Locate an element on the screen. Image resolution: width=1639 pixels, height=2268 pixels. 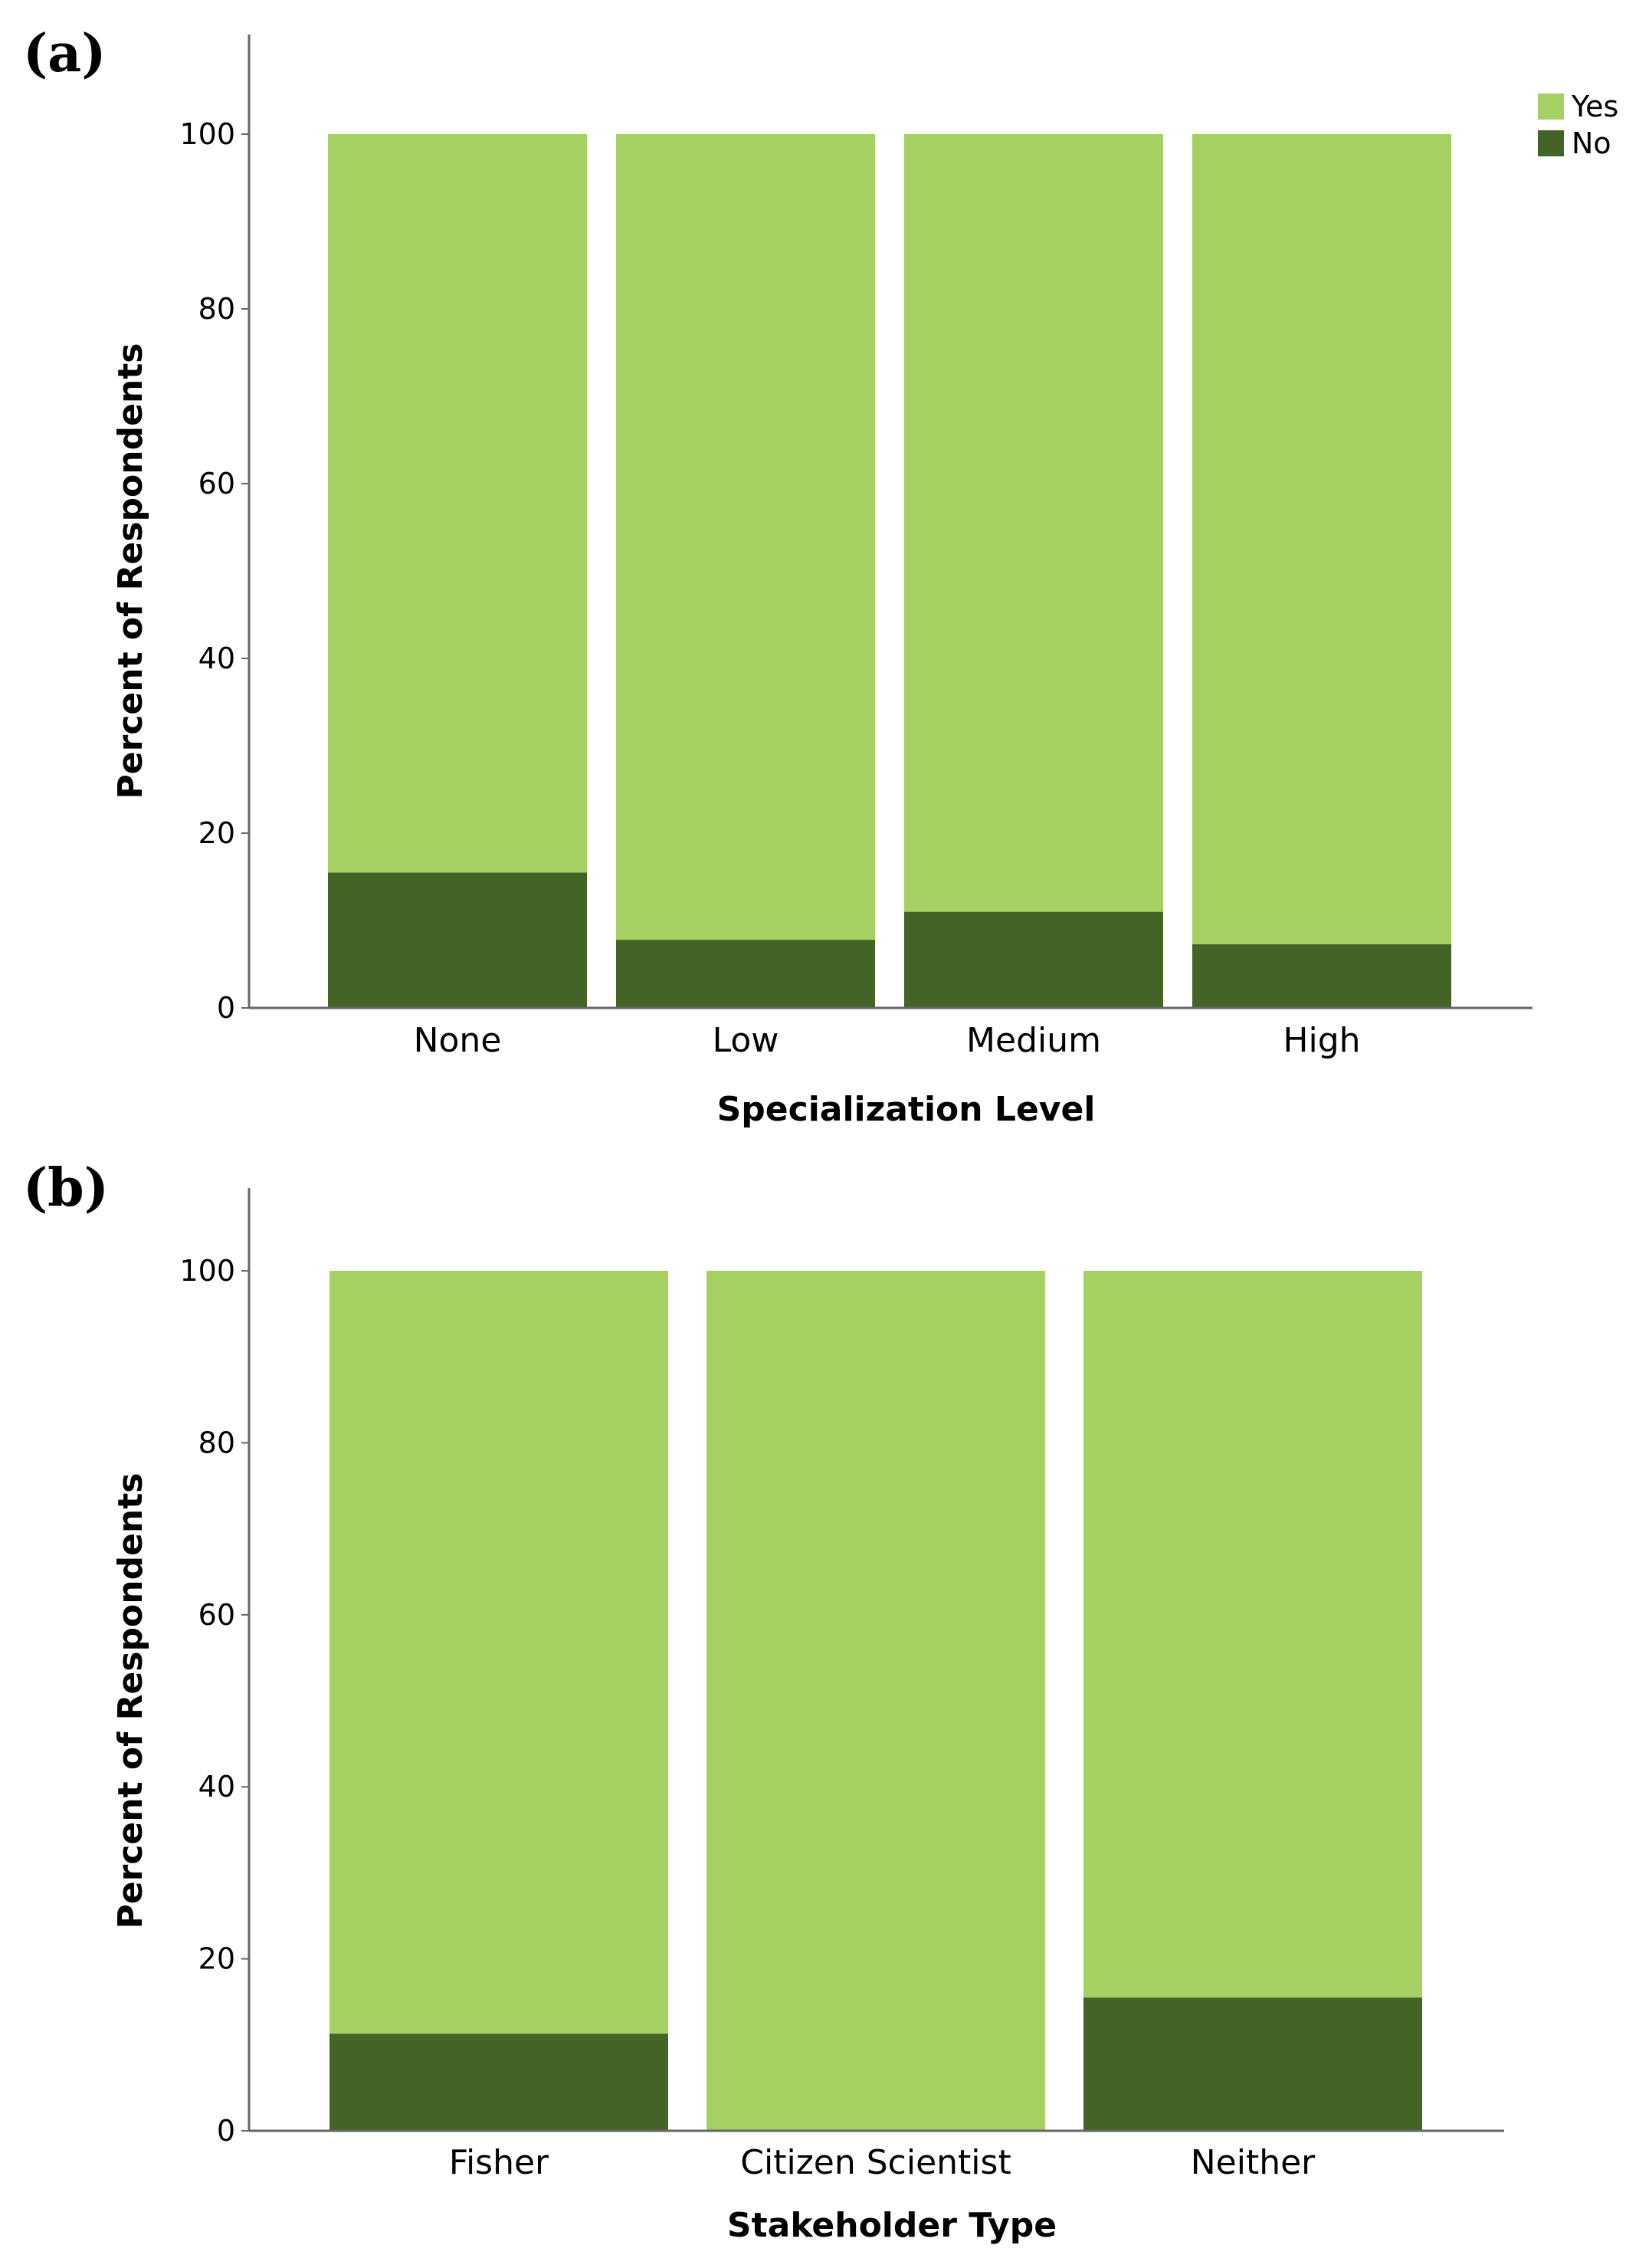
bar-no-low is located at coordinates (746, 974).